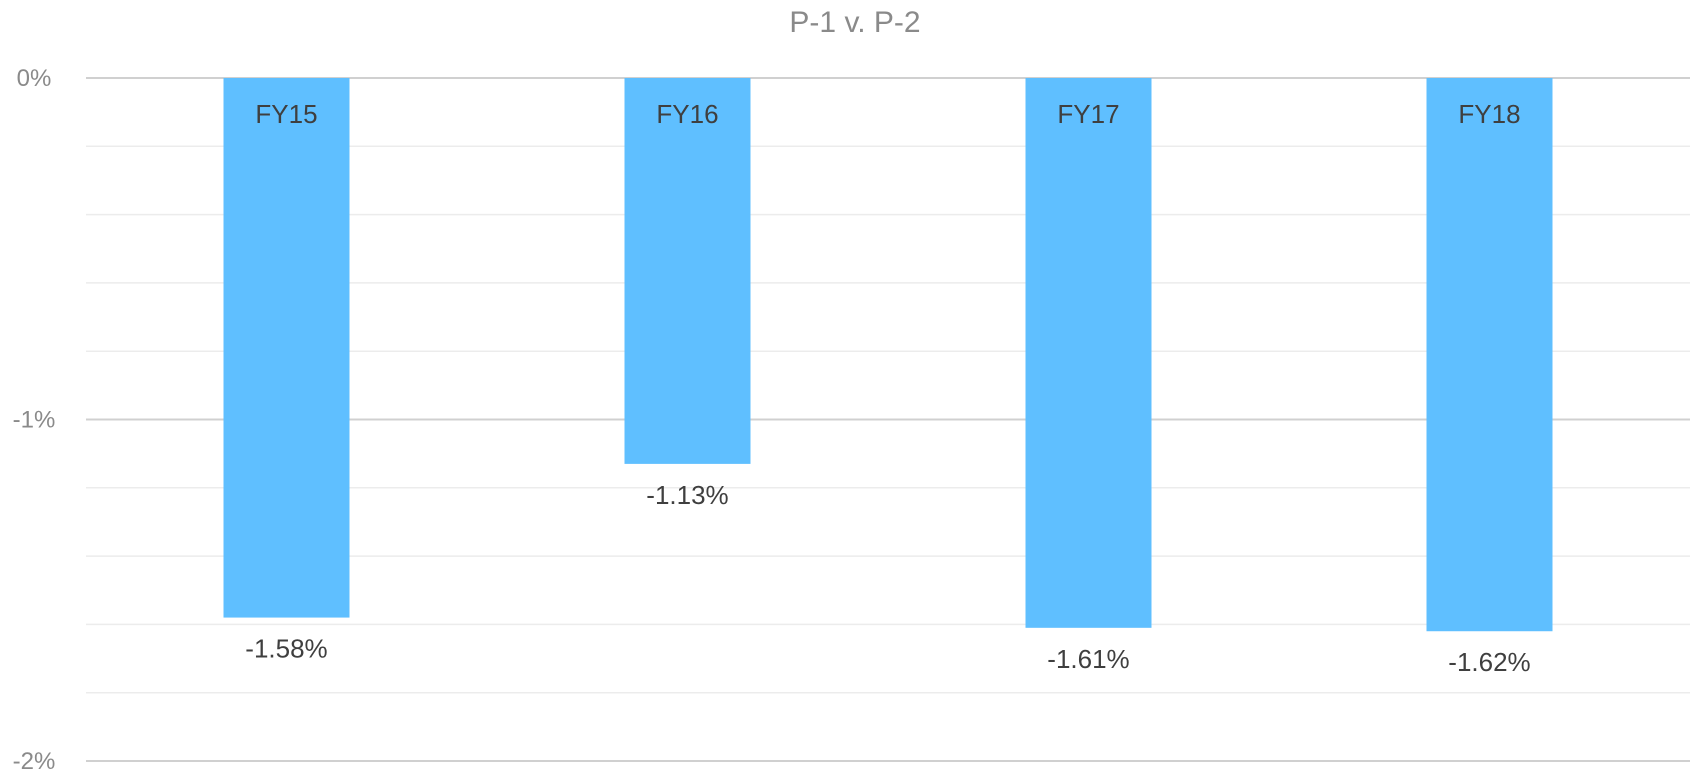  What do you see at coordinates (687, 114) in the screenshot?
I see `category-label: FY16` at bounding box center [687, 114].